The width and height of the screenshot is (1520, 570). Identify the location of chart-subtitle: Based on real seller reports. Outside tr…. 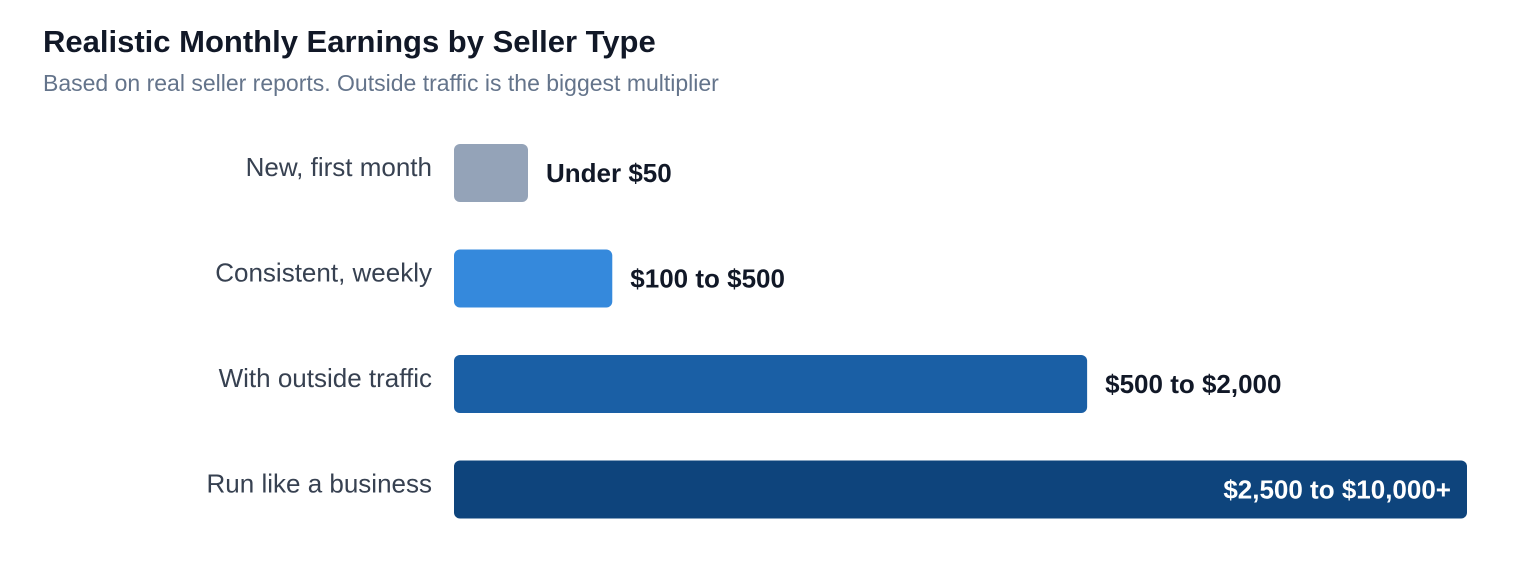
(381, 83).